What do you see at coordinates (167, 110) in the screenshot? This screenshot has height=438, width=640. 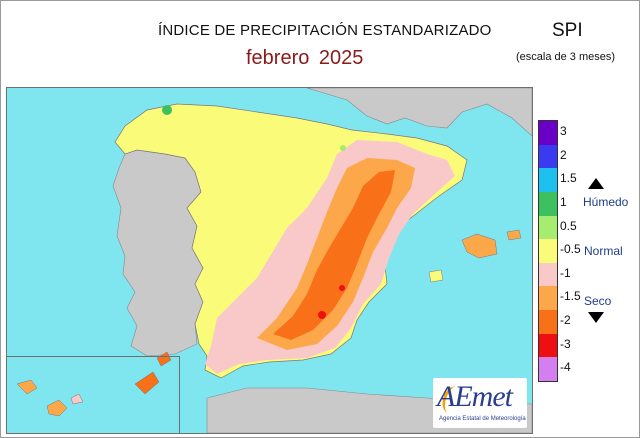 I see `spi-wet-spot-galicia` at bounding box center [167, 110].